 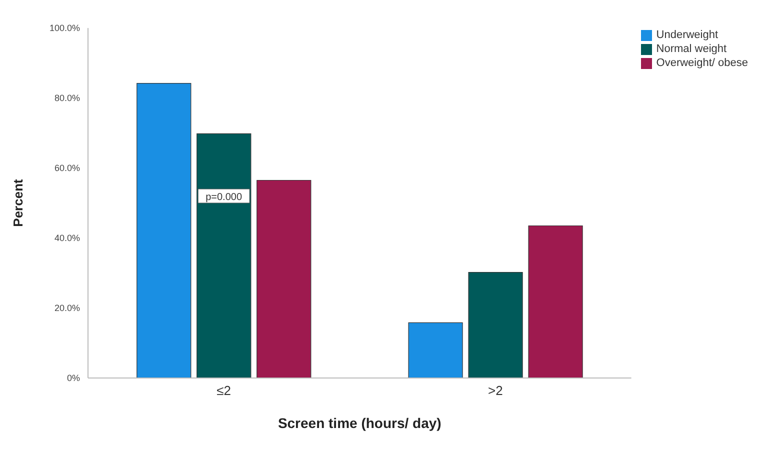 I want to click on x-tick-label: ≤2, so click(x=224, y=390).